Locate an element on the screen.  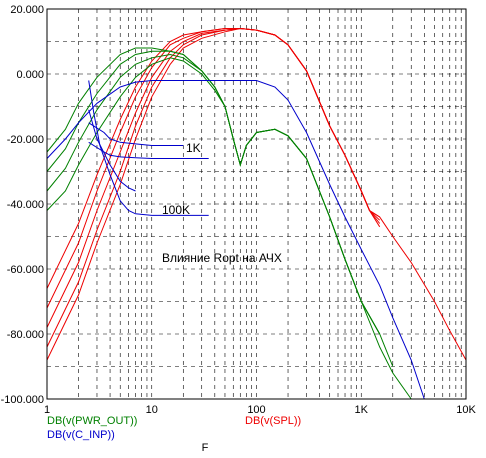
legend-c-inp: DB(v(C_INP)) is located at coordinates (81, 435).